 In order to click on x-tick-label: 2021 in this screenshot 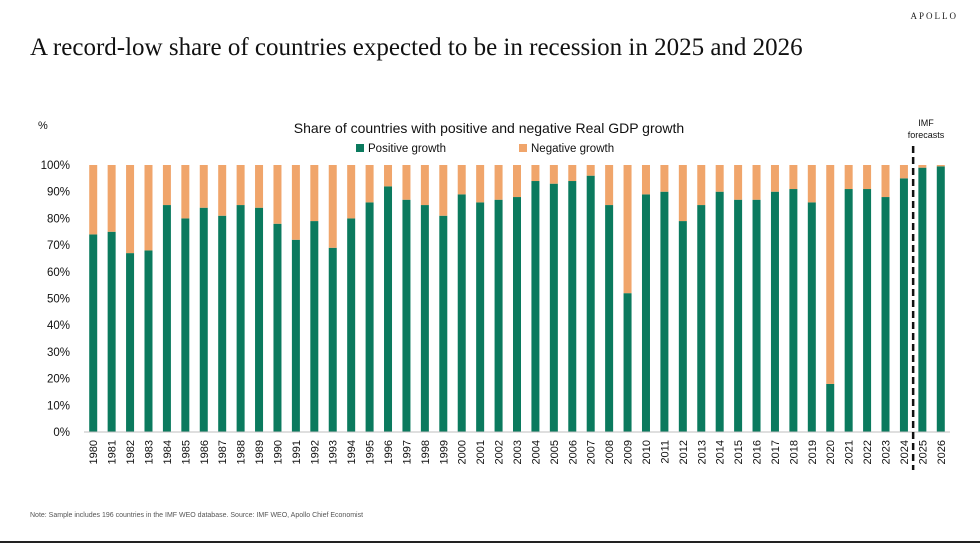, I will do `click(850, 452)`.